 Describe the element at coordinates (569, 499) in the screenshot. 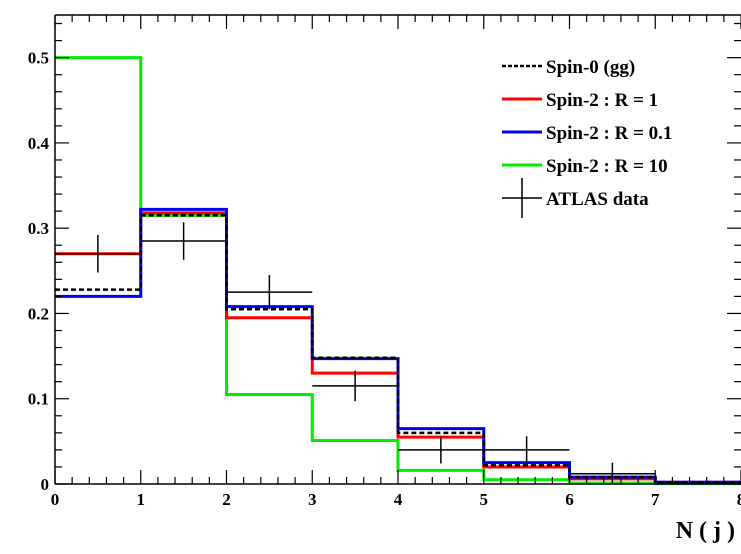

I see `x-tick-label: 6` at that location.